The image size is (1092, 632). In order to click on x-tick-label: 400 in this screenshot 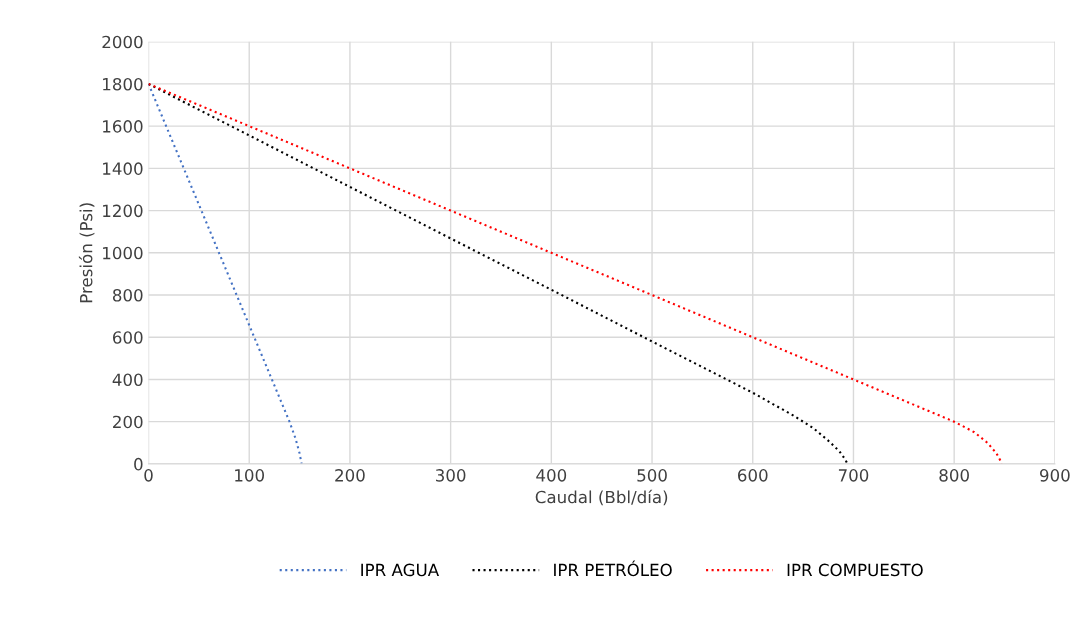, I will do `click(551, 475)`.